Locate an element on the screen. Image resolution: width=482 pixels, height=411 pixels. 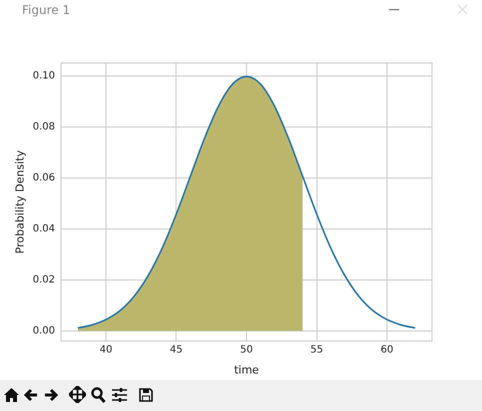
x-tick-label: 45 is located at coordinates (176, 350).